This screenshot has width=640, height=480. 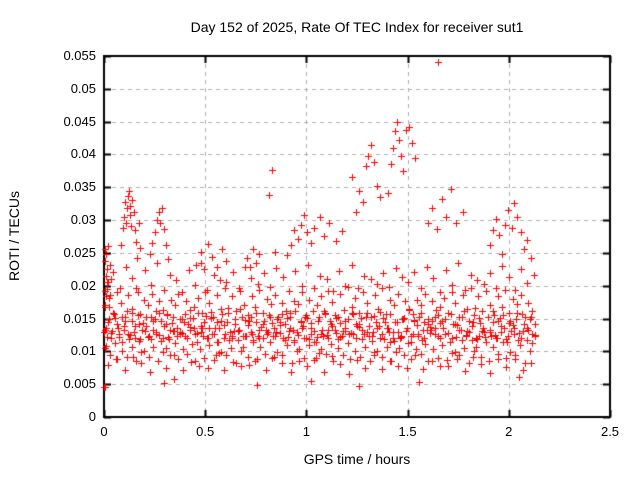 What do you see at coordinates (14, 236) in the screenshot?
I see `y-axis-label: ROTI / TECUs` at bounding box center [14, 236].